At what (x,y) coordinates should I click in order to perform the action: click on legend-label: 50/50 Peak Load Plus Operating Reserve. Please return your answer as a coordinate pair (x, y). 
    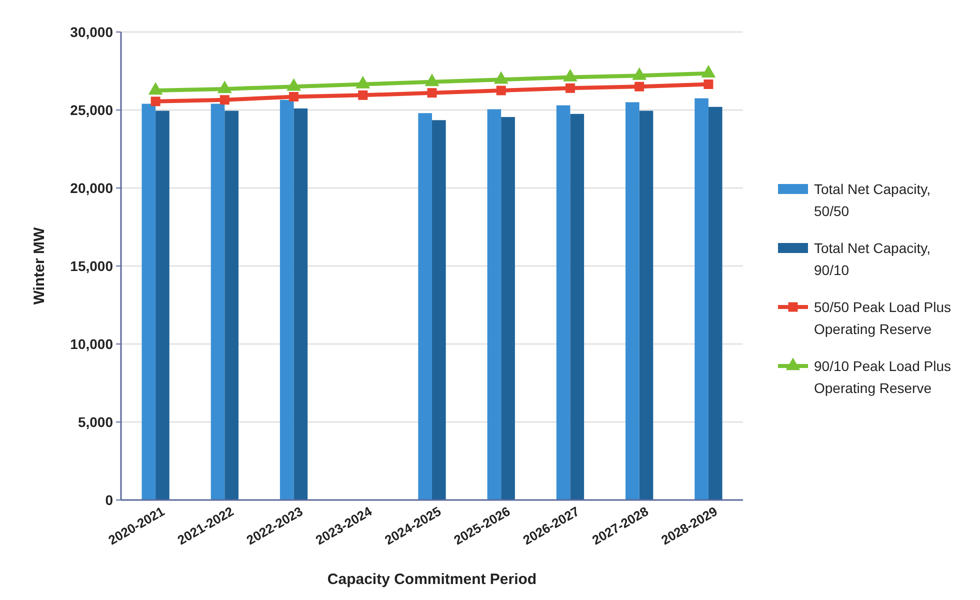
    Looking at the image, I should click on (882, 318).